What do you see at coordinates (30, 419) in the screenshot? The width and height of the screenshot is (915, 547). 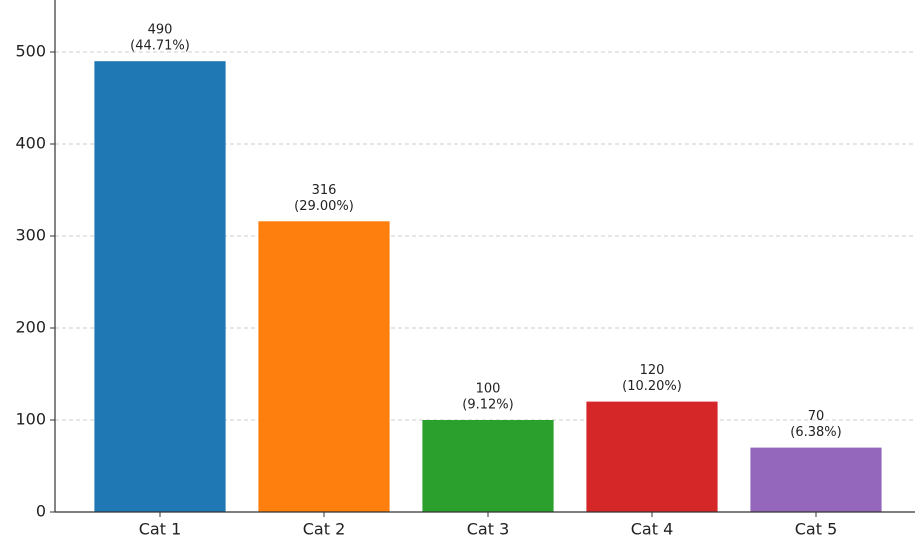 I see `y-tick-label: 100` at bounding box center [30, 419].